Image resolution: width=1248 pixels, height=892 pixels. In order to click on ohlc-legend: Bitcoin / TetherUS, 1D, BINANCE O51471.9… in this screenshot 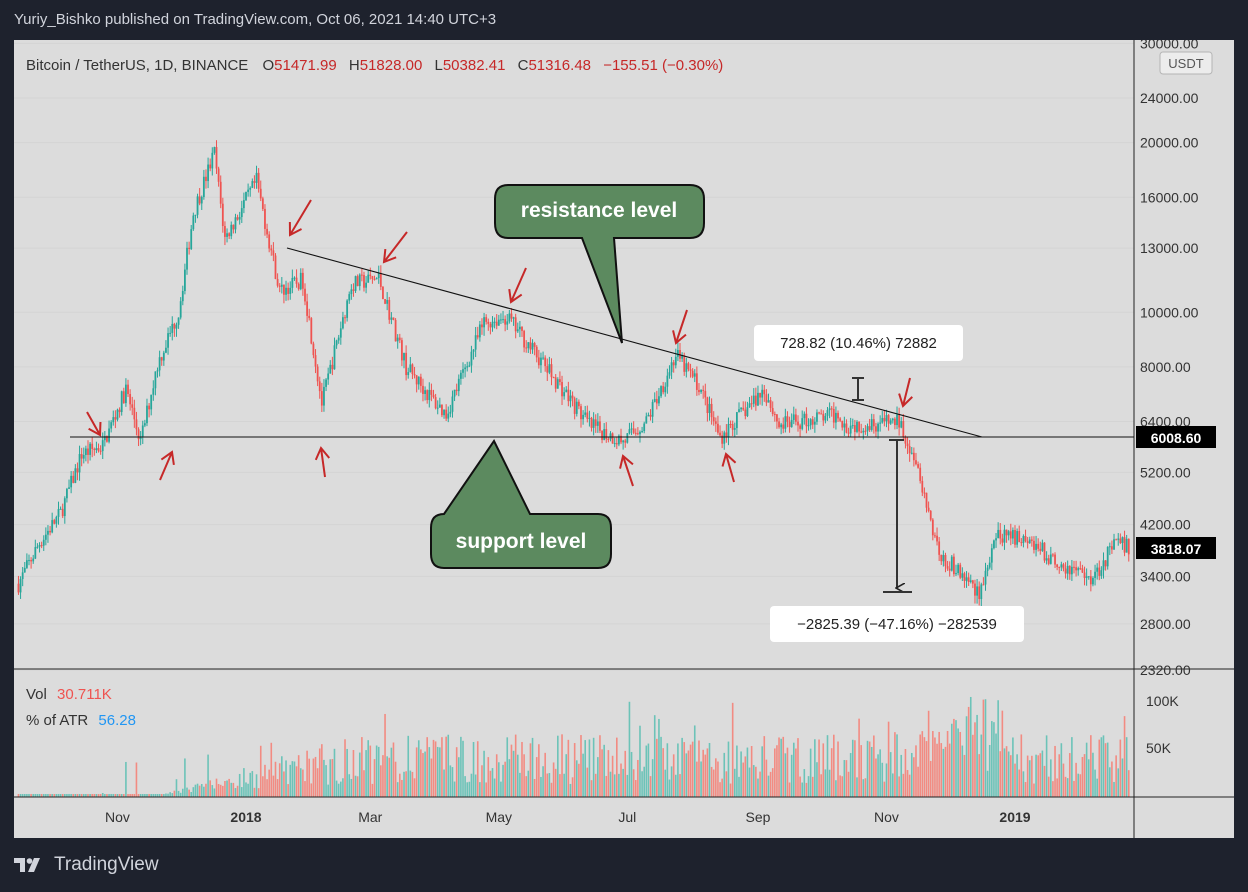, I will do `click(374, 65)`.